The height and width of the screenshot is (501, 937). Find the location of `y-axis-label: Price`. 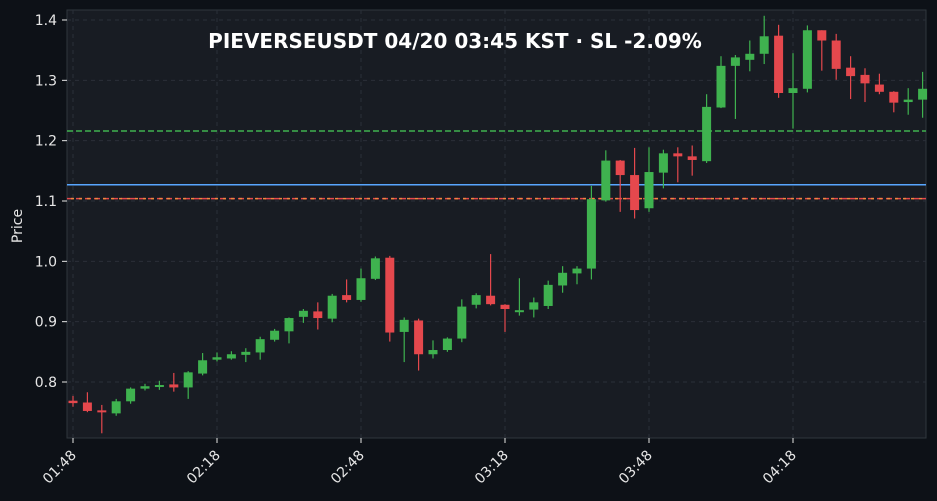

y-axis-label: Price is located at coordinates (18, 226).